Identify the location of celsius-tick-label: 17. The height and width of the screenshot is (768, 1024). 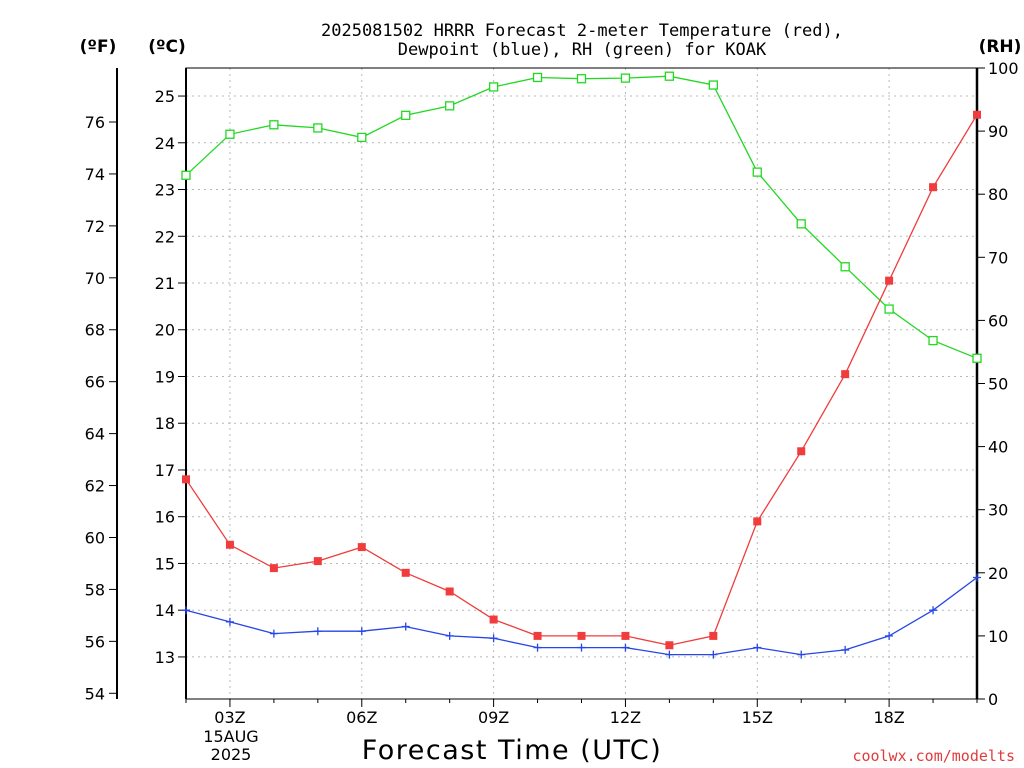
(165, 470).